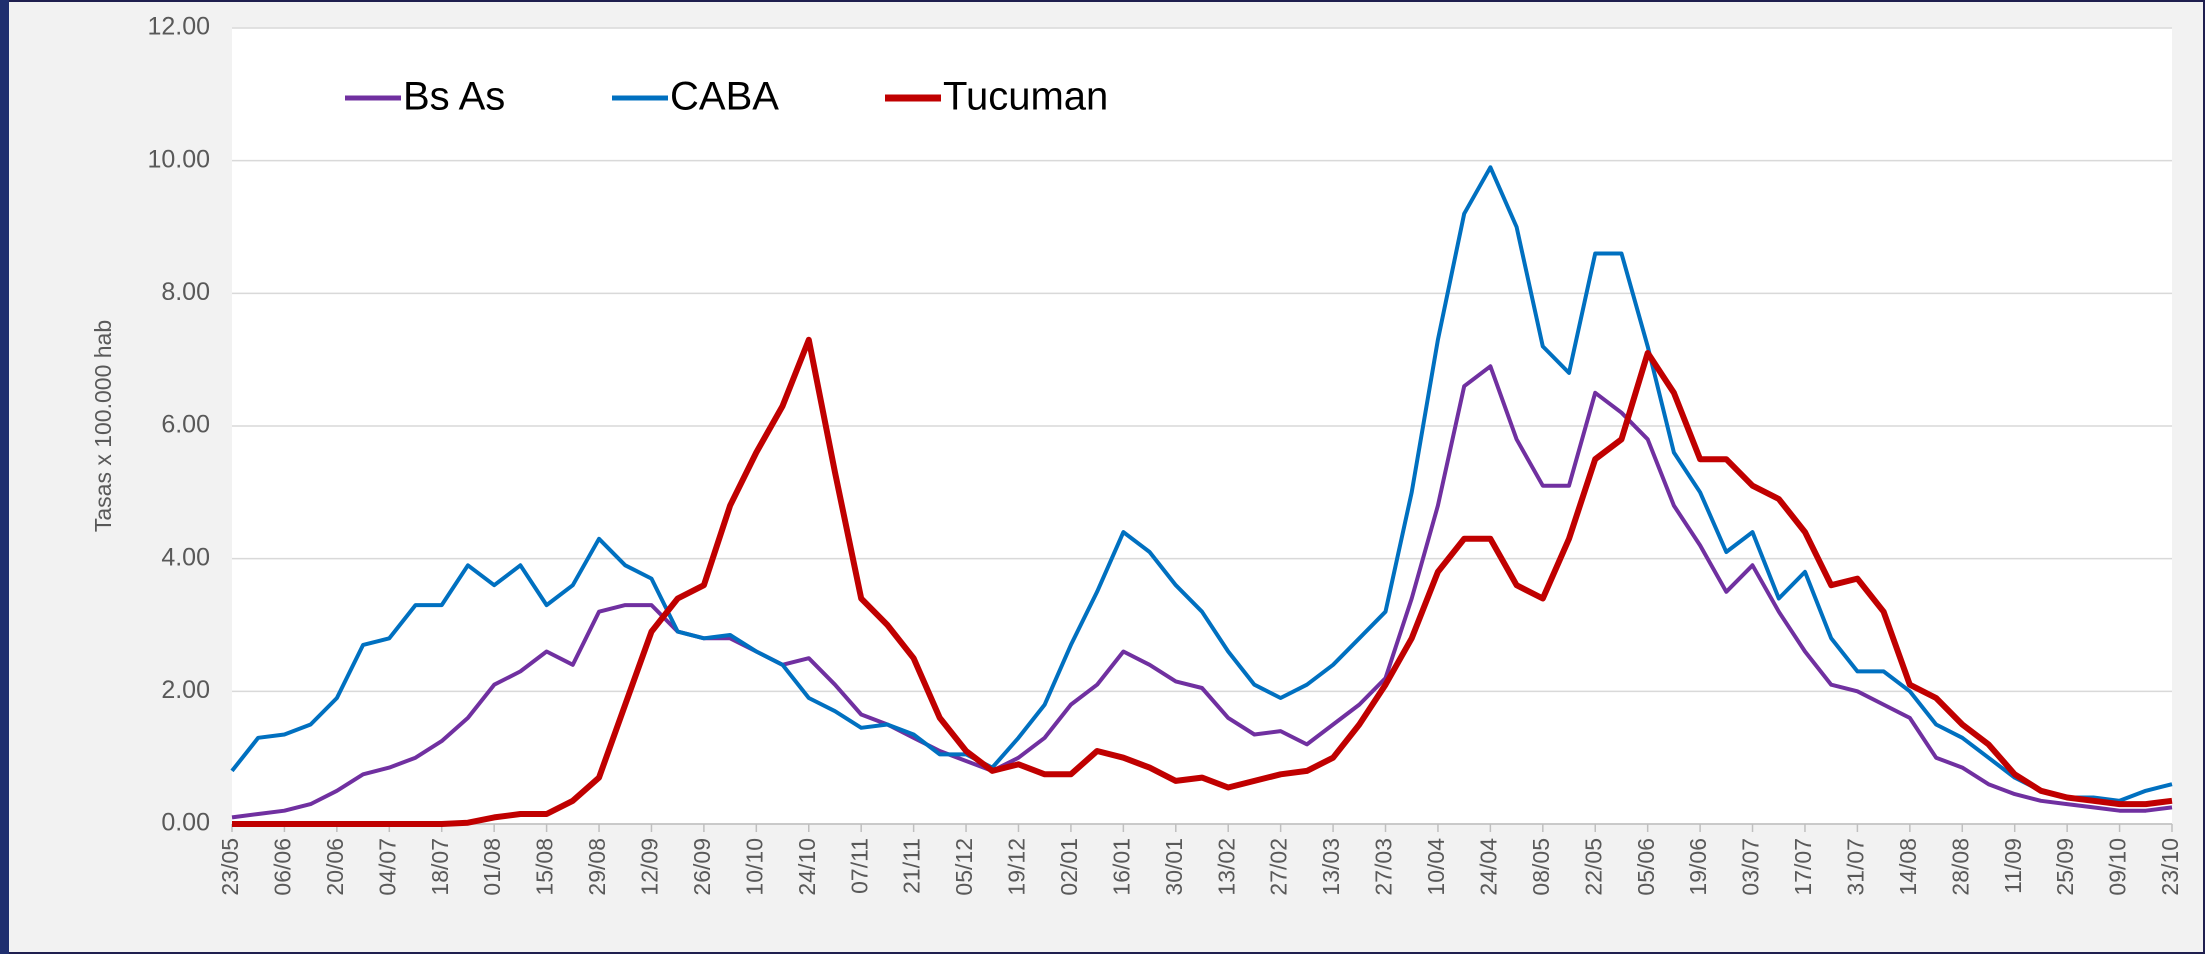 Image resolution: width=2205 pixels, height=954 pixels. I want to click on legend-label: Bs As, so click(454, 97).